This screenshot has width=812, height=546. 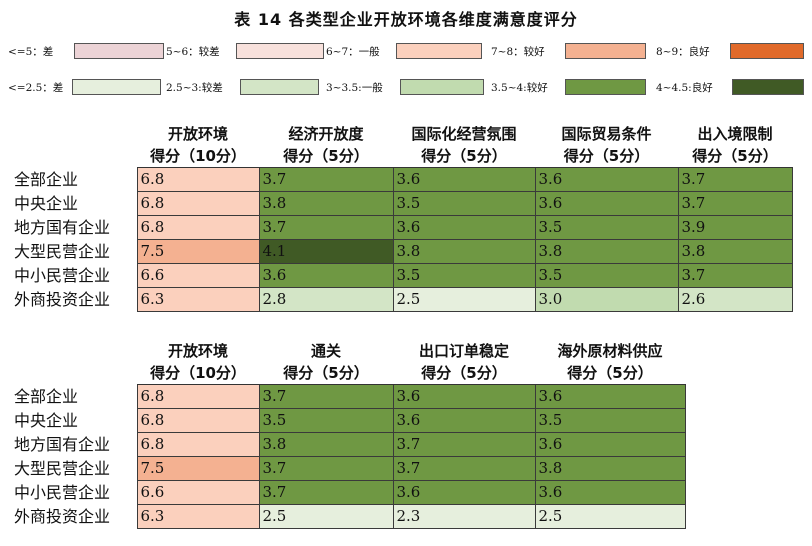 What do you see at coordinates (735, 145) in the screenshot?
I see `column-header: 出入境限制得分（5分）` at bounding box center [735, 145].